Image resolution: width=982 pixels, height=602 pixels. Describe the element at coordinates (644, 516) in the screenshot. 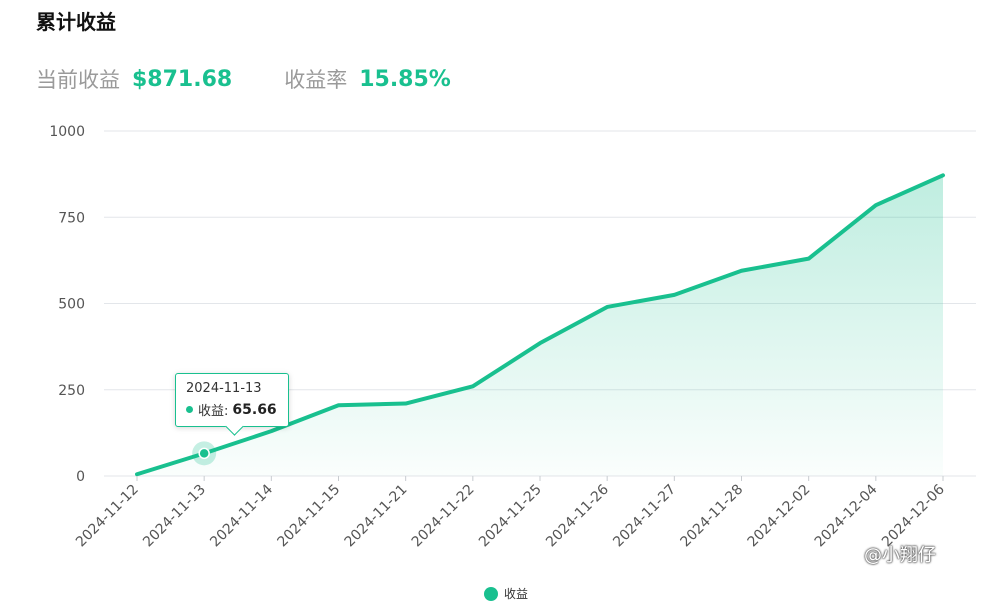

I see `x-tick-label: 2024-11-27` at that location.